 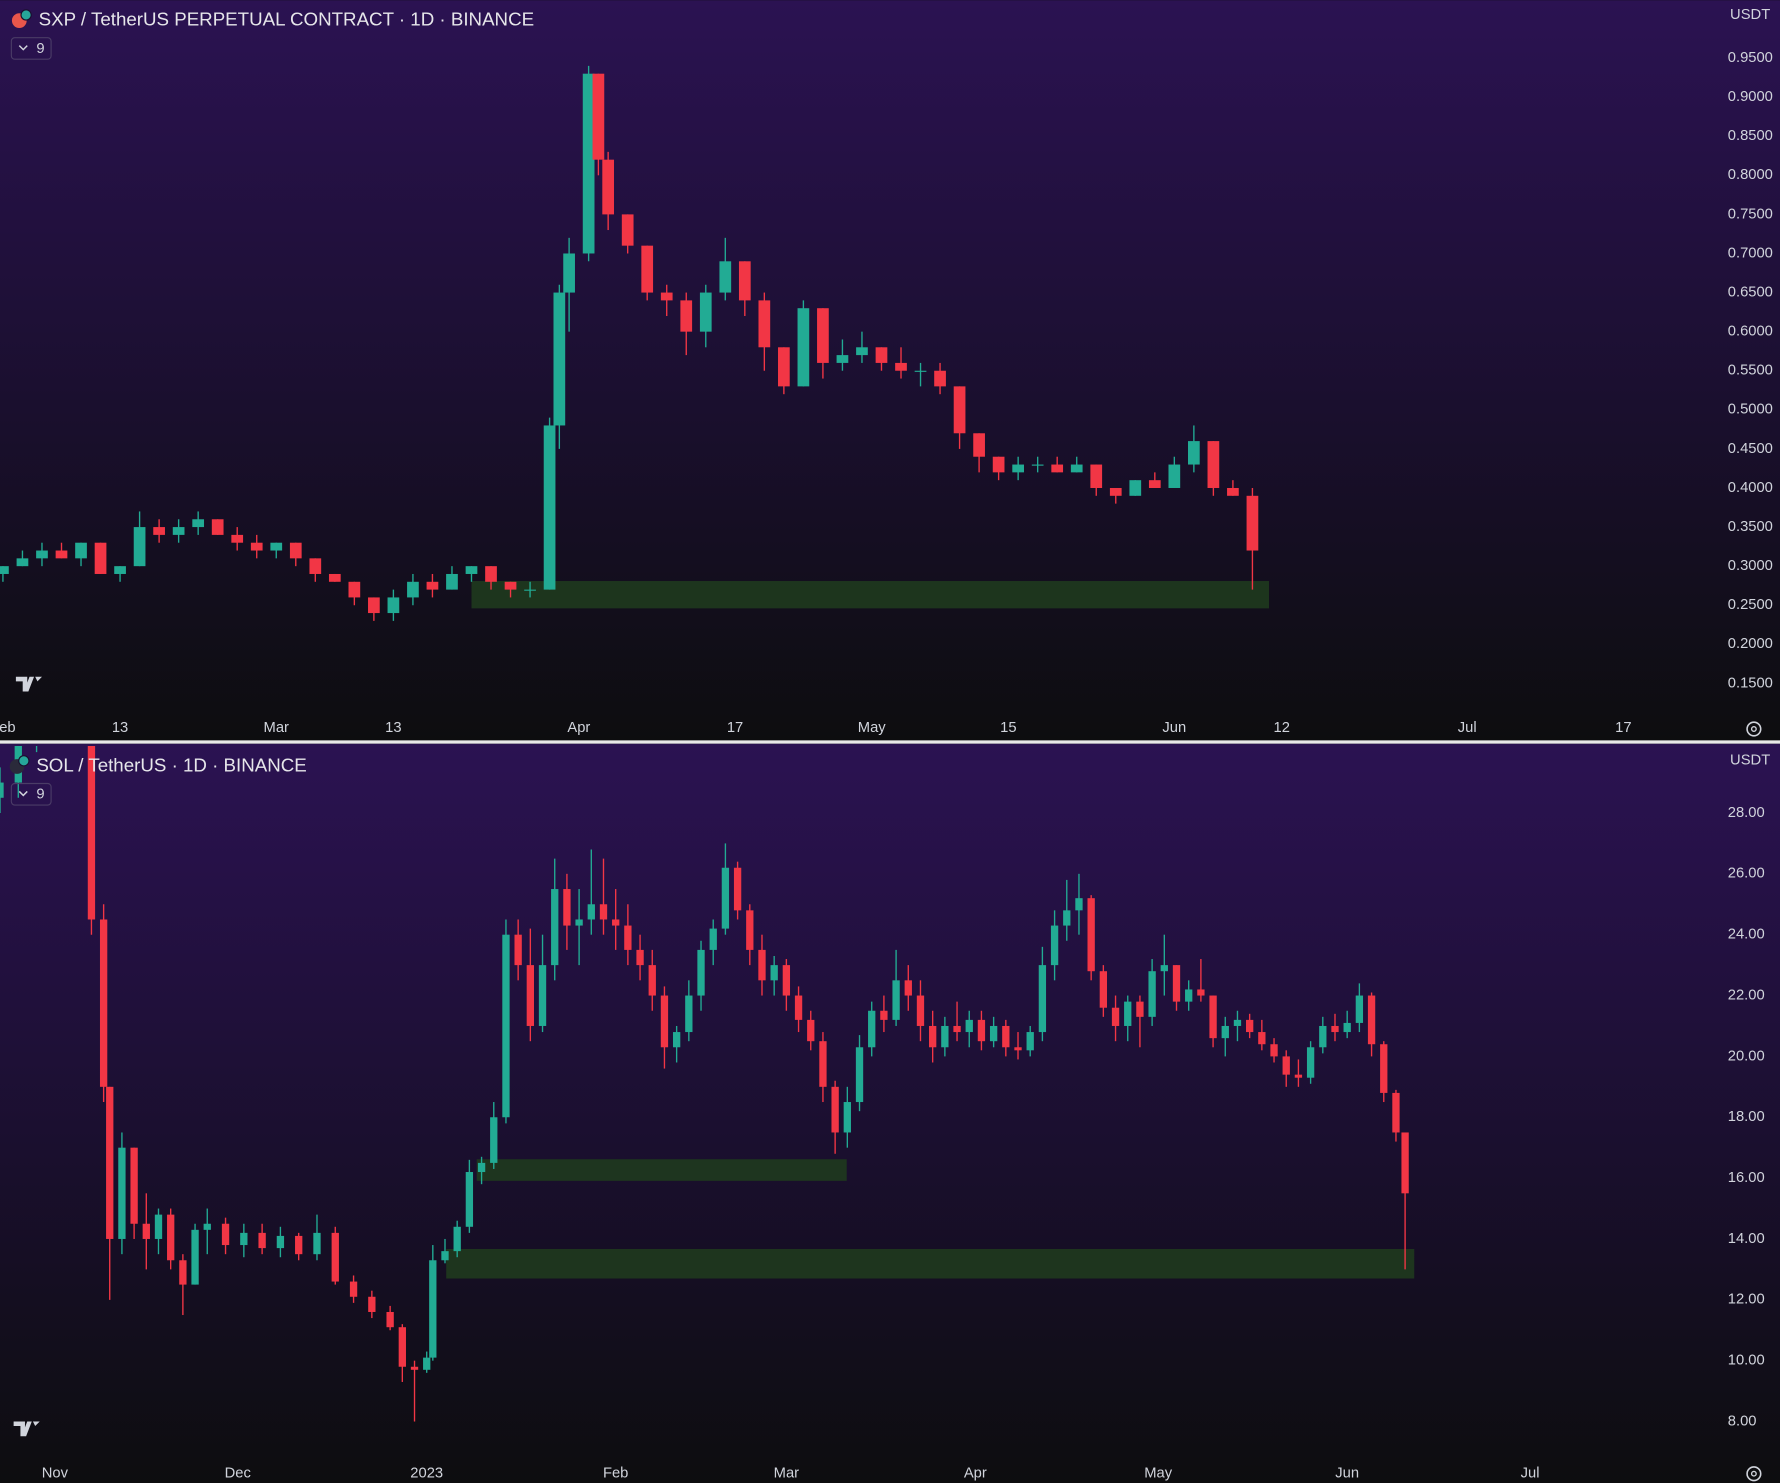 What do you see at coordinates (1750, 605) in the screenshot?
I see `y-tick-label: 0.2500` at bounding box center [1750, 605].